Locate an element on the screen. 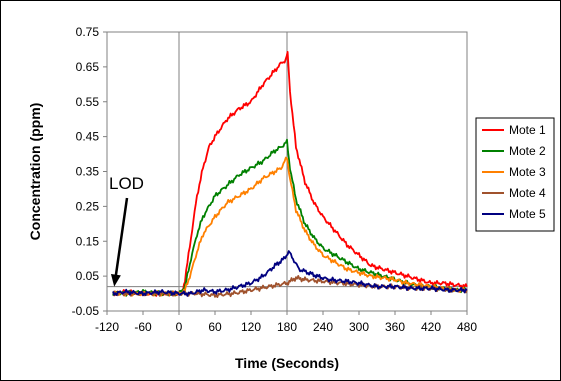 The image size is (561, 381). y-tick-label: 0.55 is located at coordinates (88, 102).